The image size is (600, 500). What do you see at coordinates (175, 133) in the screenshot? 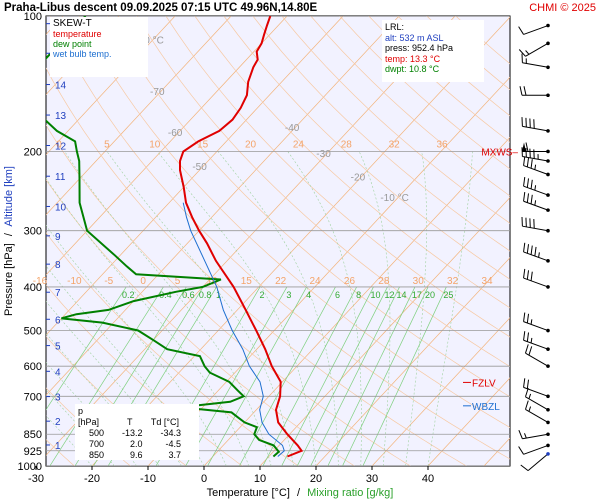
I see `isotherm-label: -60` at bounding box center [175, 133].